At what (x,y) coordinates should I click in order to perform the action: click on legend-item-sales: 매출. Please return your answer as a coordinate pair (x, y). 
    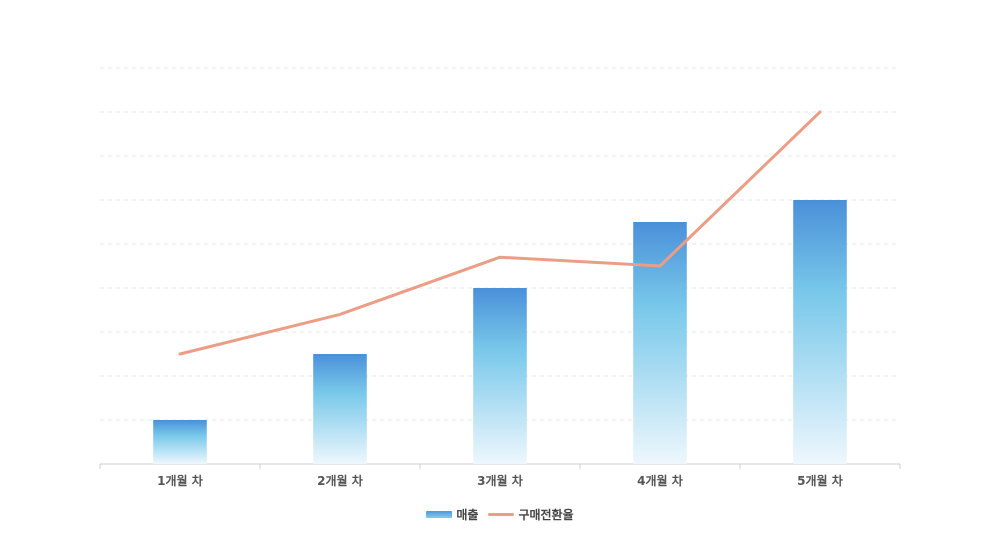
    Looking at the image, I should click on (452, 514).